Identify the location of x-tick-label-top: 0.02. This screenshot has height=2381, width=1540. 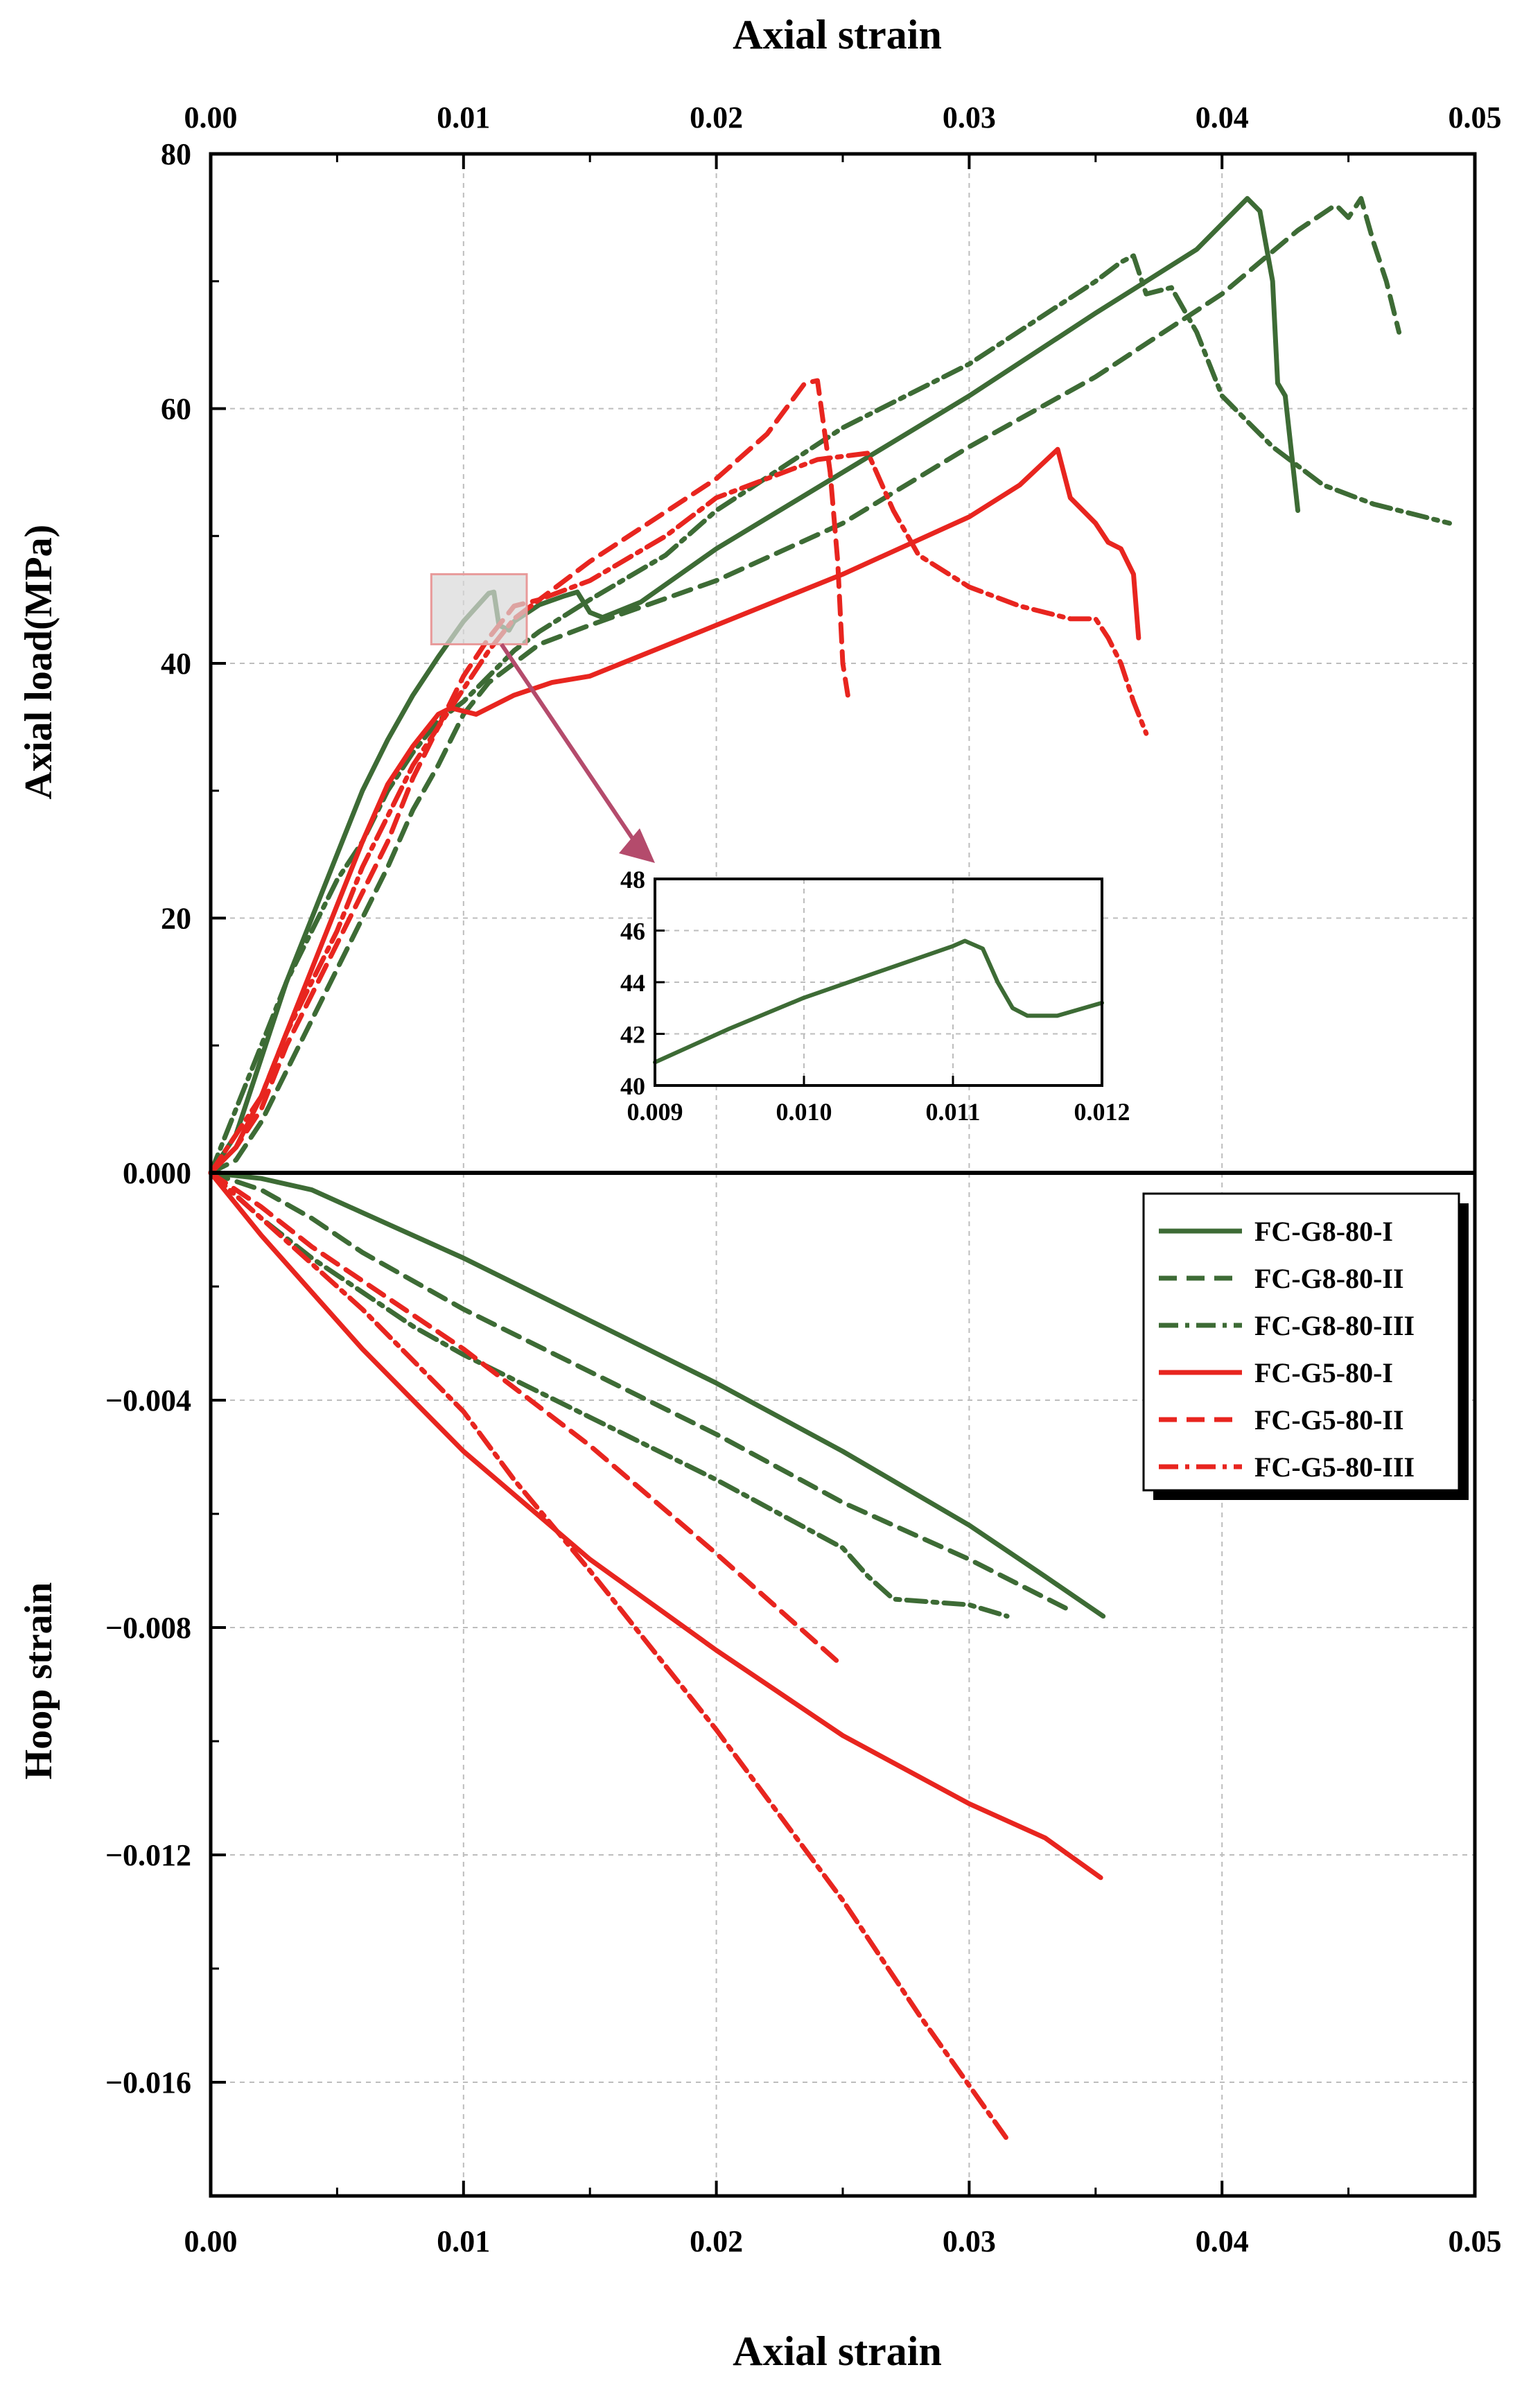
(716, 118).